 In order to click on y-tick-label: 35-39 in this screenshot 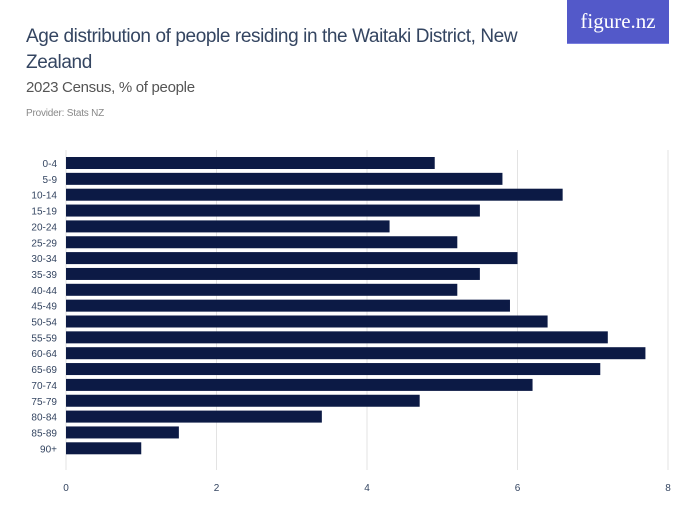, I will do `click(44, 275)`.